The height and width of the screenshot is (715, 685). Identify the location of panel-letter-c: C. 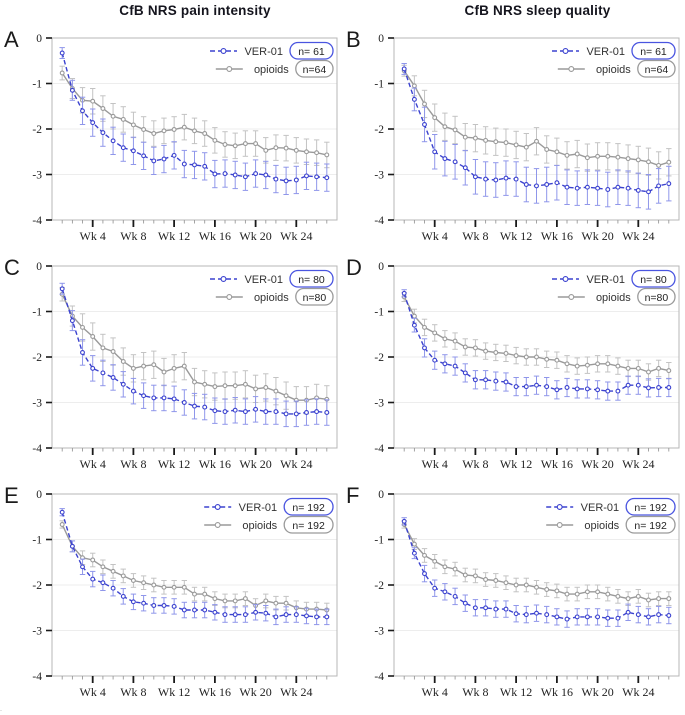
(12, 267).